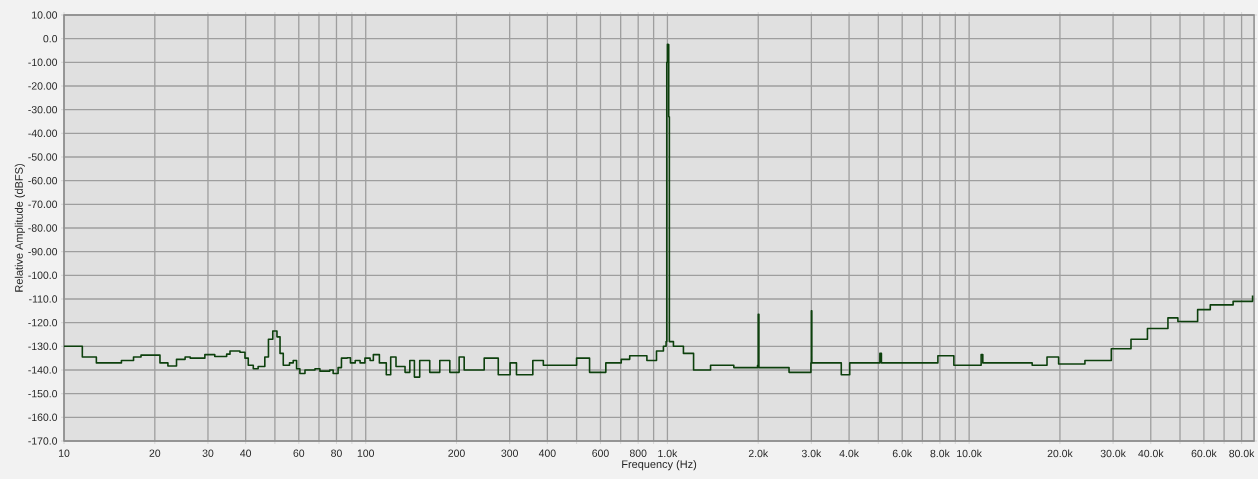 The image size is (1258, 479). Describe the element at coordinates (638, 453) in the screenshot. I see `x-tick-label: 800` at that location.